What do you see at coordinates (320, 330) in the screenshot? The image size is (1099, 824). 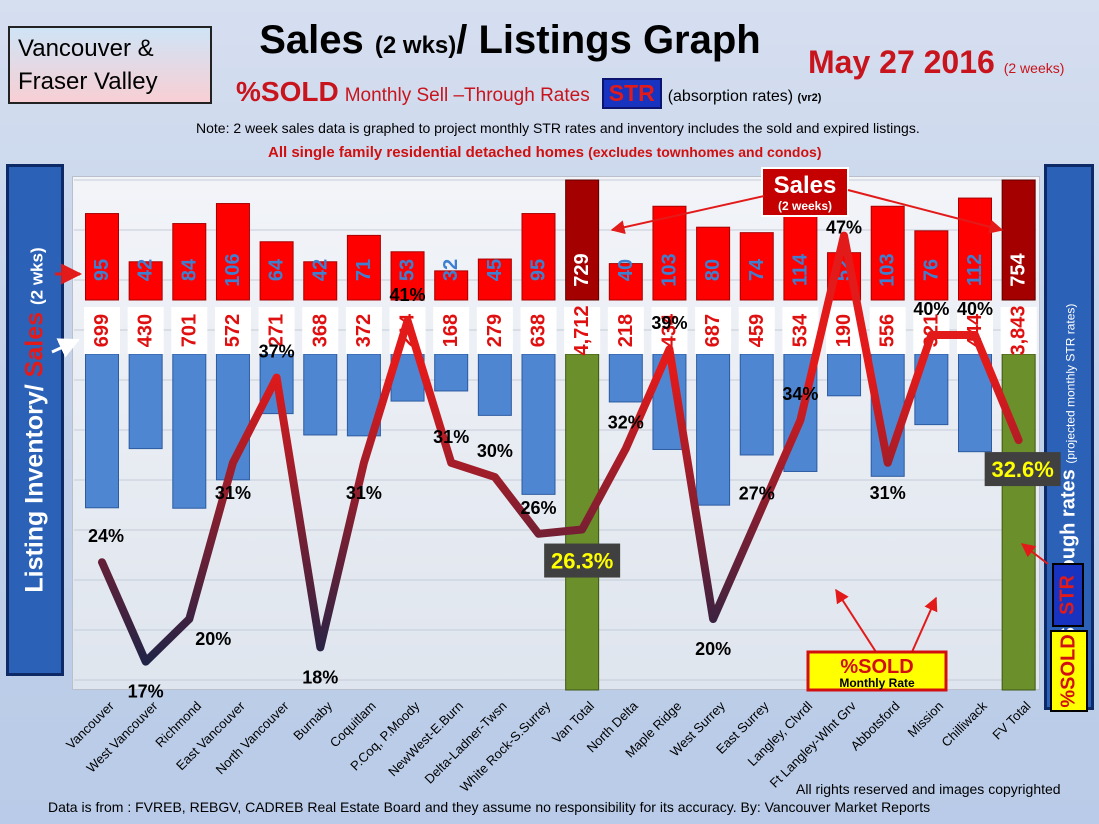 I see `inventory-value-label: 368` at bounding box center [320, 330].